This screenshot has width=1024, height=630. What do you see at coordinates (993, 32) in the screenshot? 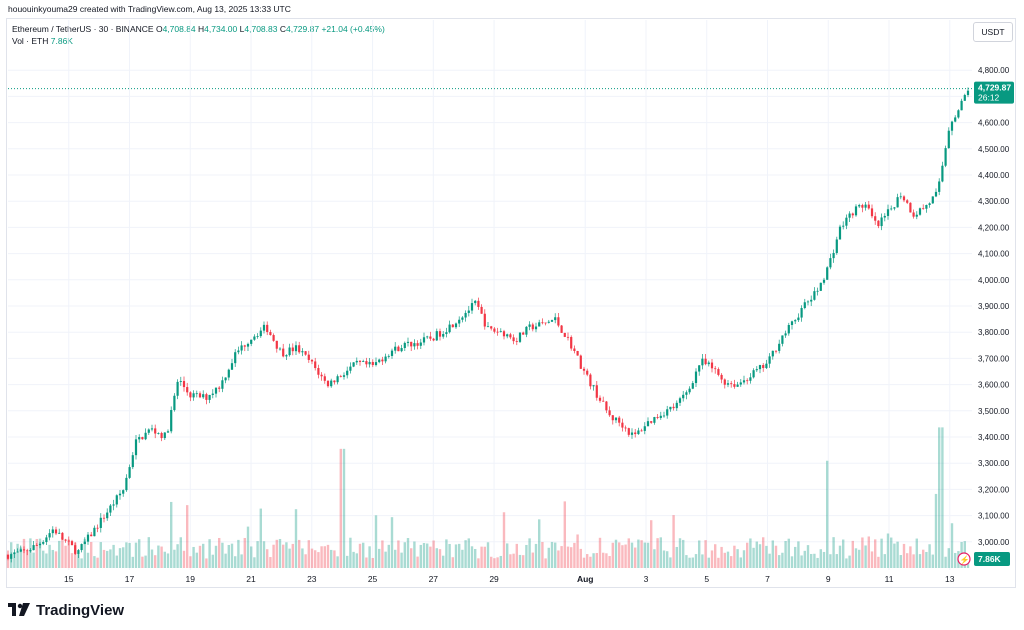
I see `currency-selector: USDT` at bounding box center [993, 32].